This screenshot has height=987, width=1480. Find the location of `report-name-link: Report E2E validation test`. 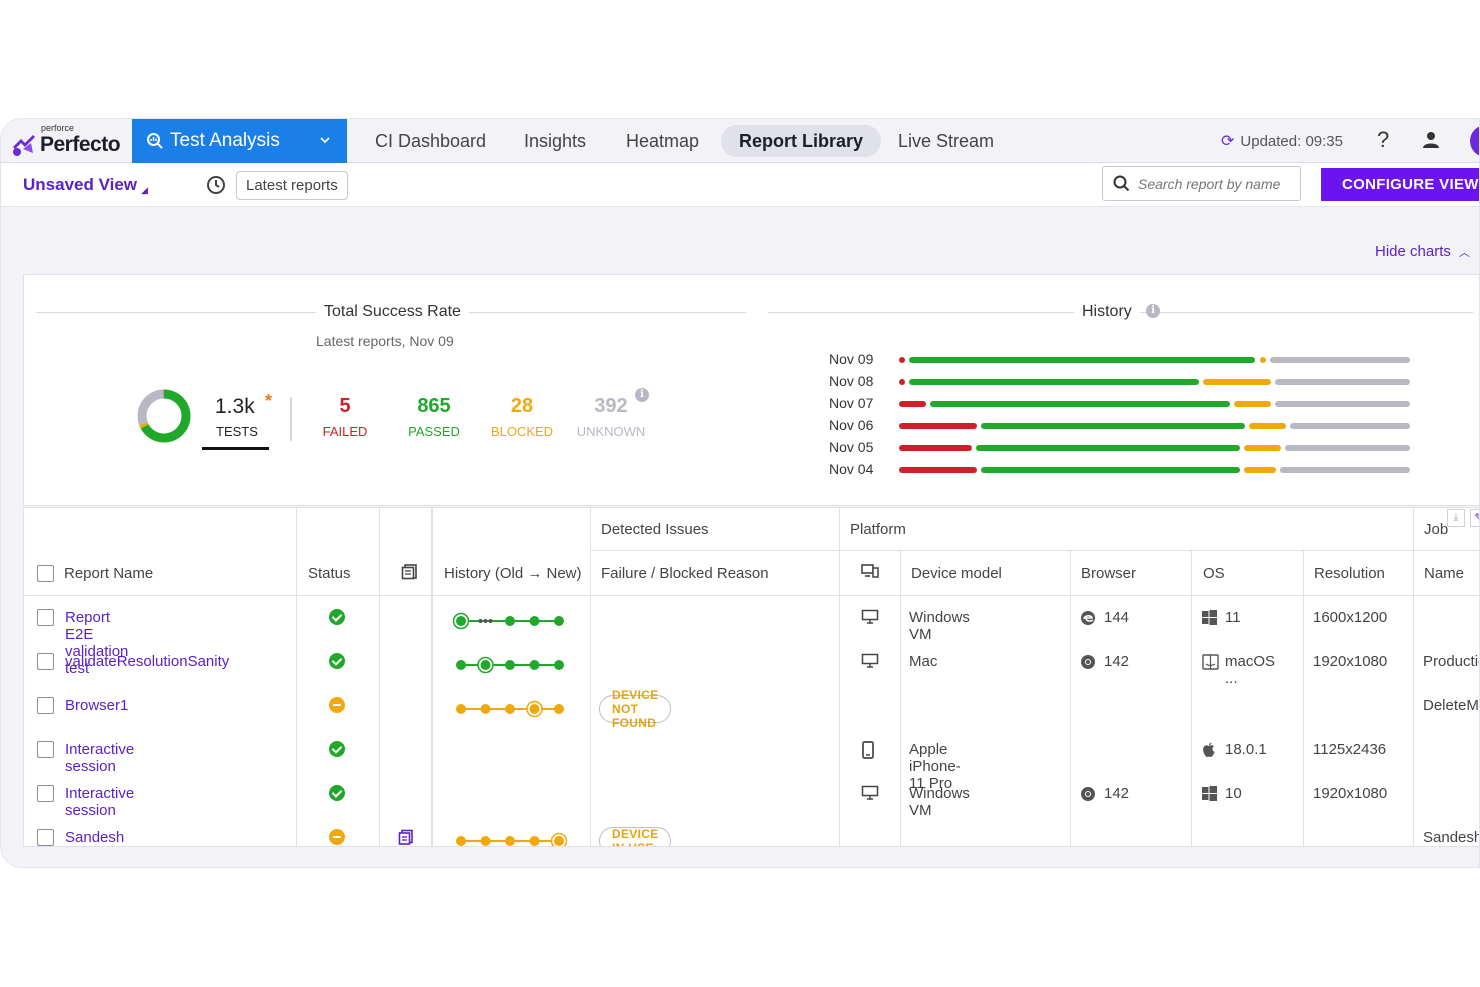

report-name-link: Report E2E validation test is located at coordinates (97, 643).